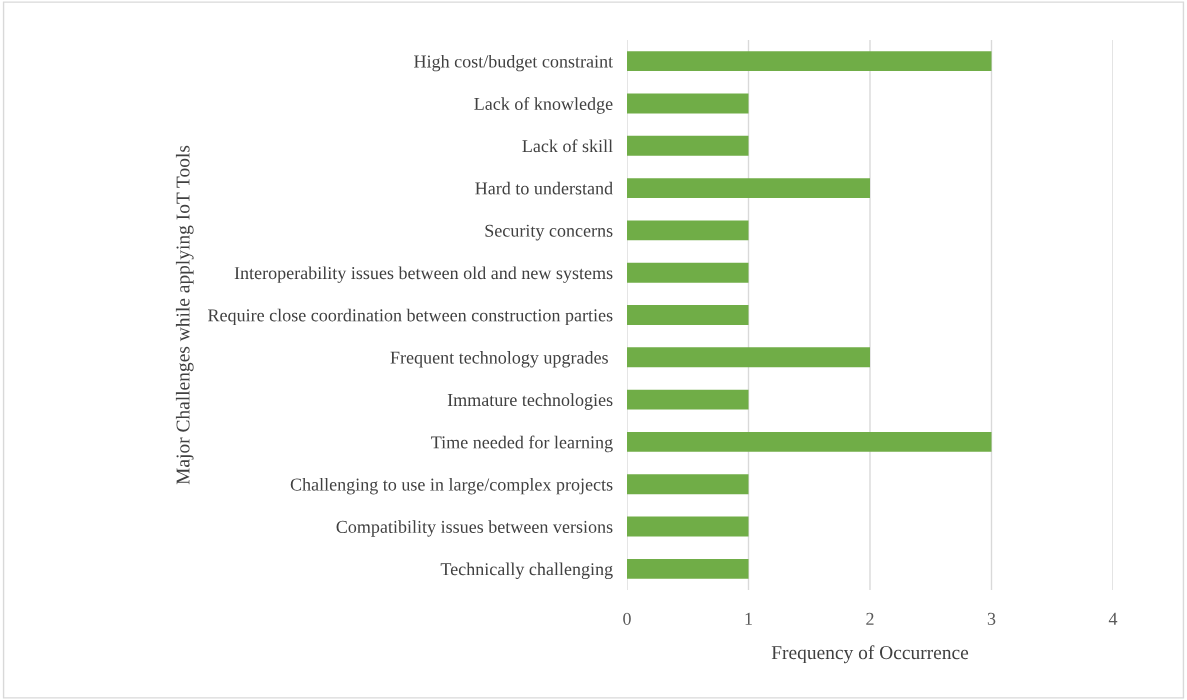 This screenshot has width=1187, height=700. I want to click on y-tick-label: Require close coordination between construction parties, so click(410, 317).